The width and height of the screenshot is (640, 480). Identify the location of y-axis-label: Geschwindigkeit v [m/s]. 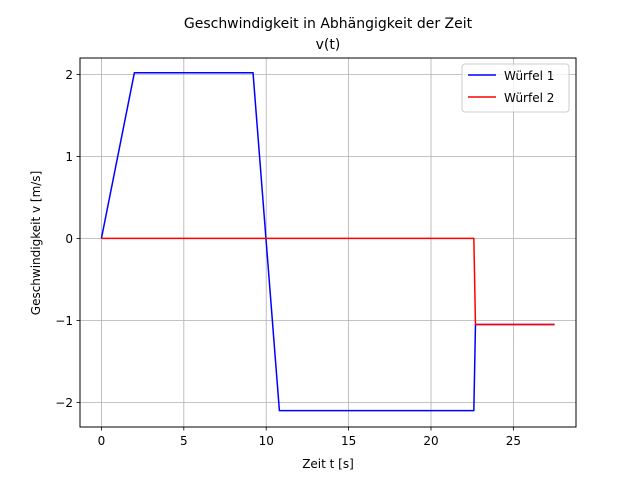
(36, 243).